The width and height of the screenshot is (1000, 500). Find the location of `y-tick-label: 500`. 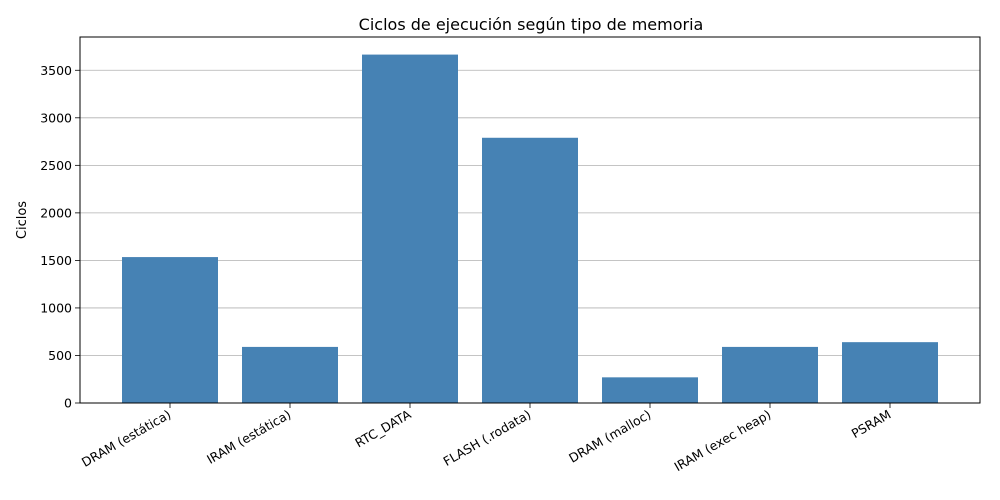

y-tick-label: 500 is located at coordinates (60, 355).